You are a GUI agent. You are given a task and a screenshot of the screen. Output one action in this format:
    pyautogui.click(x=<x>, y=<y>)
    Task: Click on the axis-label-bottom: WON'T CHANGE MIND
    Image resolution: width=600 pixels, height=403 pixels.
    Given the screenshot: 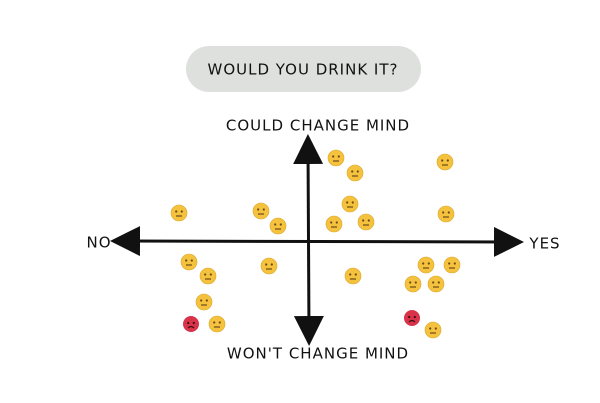 What is the action you would take?
    pyautogui.click(x=318, y=354)
    